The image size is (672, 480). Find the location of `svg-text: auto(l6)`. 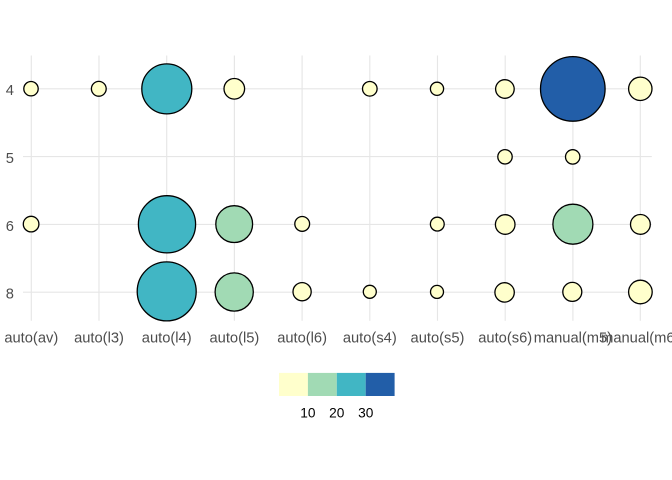

svg-text: auto(l6) is located at coordinates (302, 339).